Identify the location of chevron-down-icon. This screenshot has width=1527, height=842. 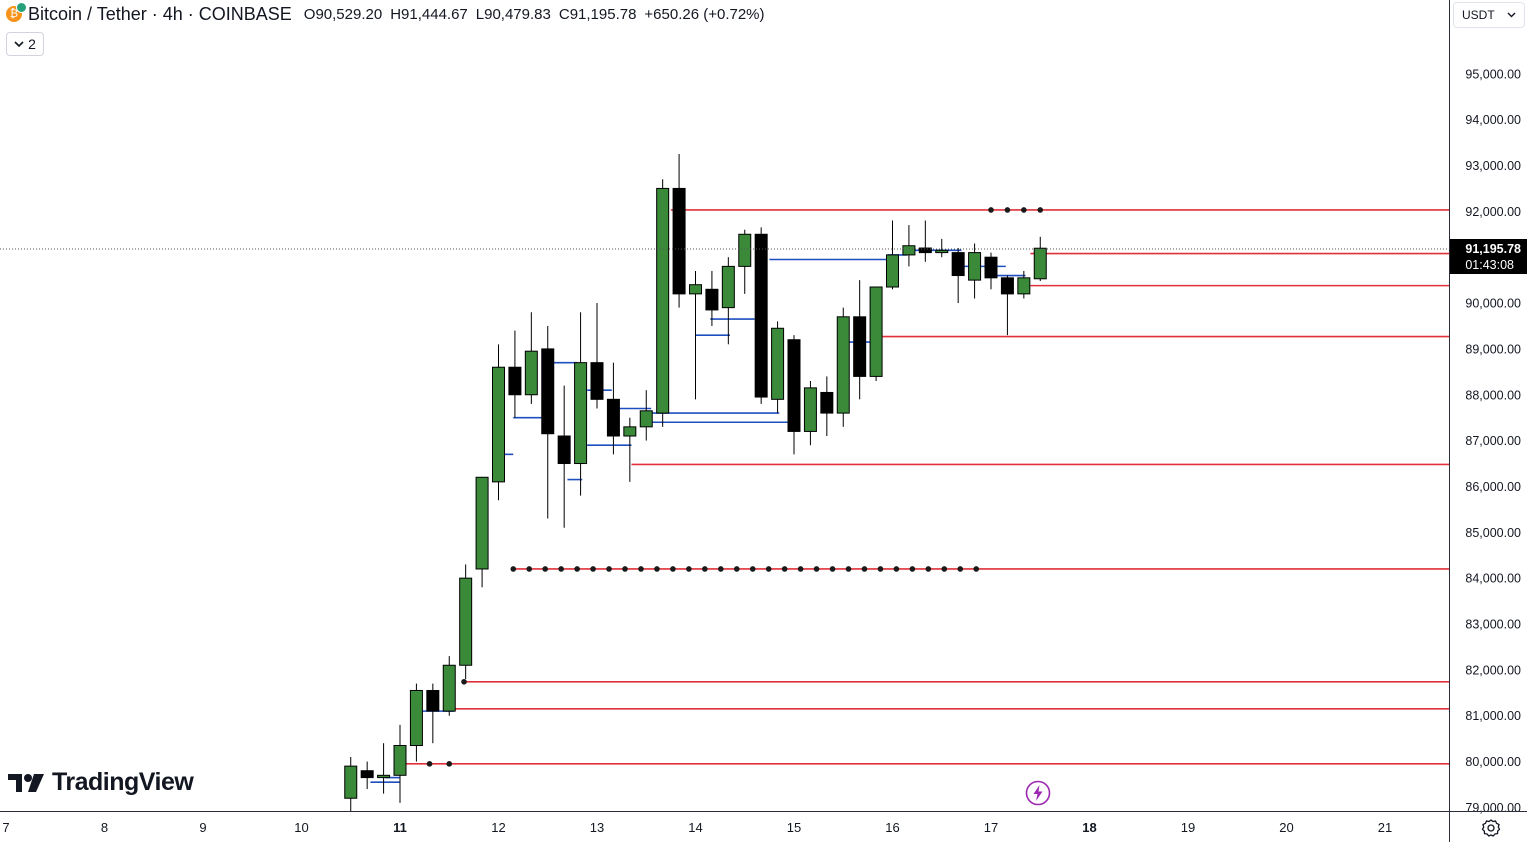
(19, 44).